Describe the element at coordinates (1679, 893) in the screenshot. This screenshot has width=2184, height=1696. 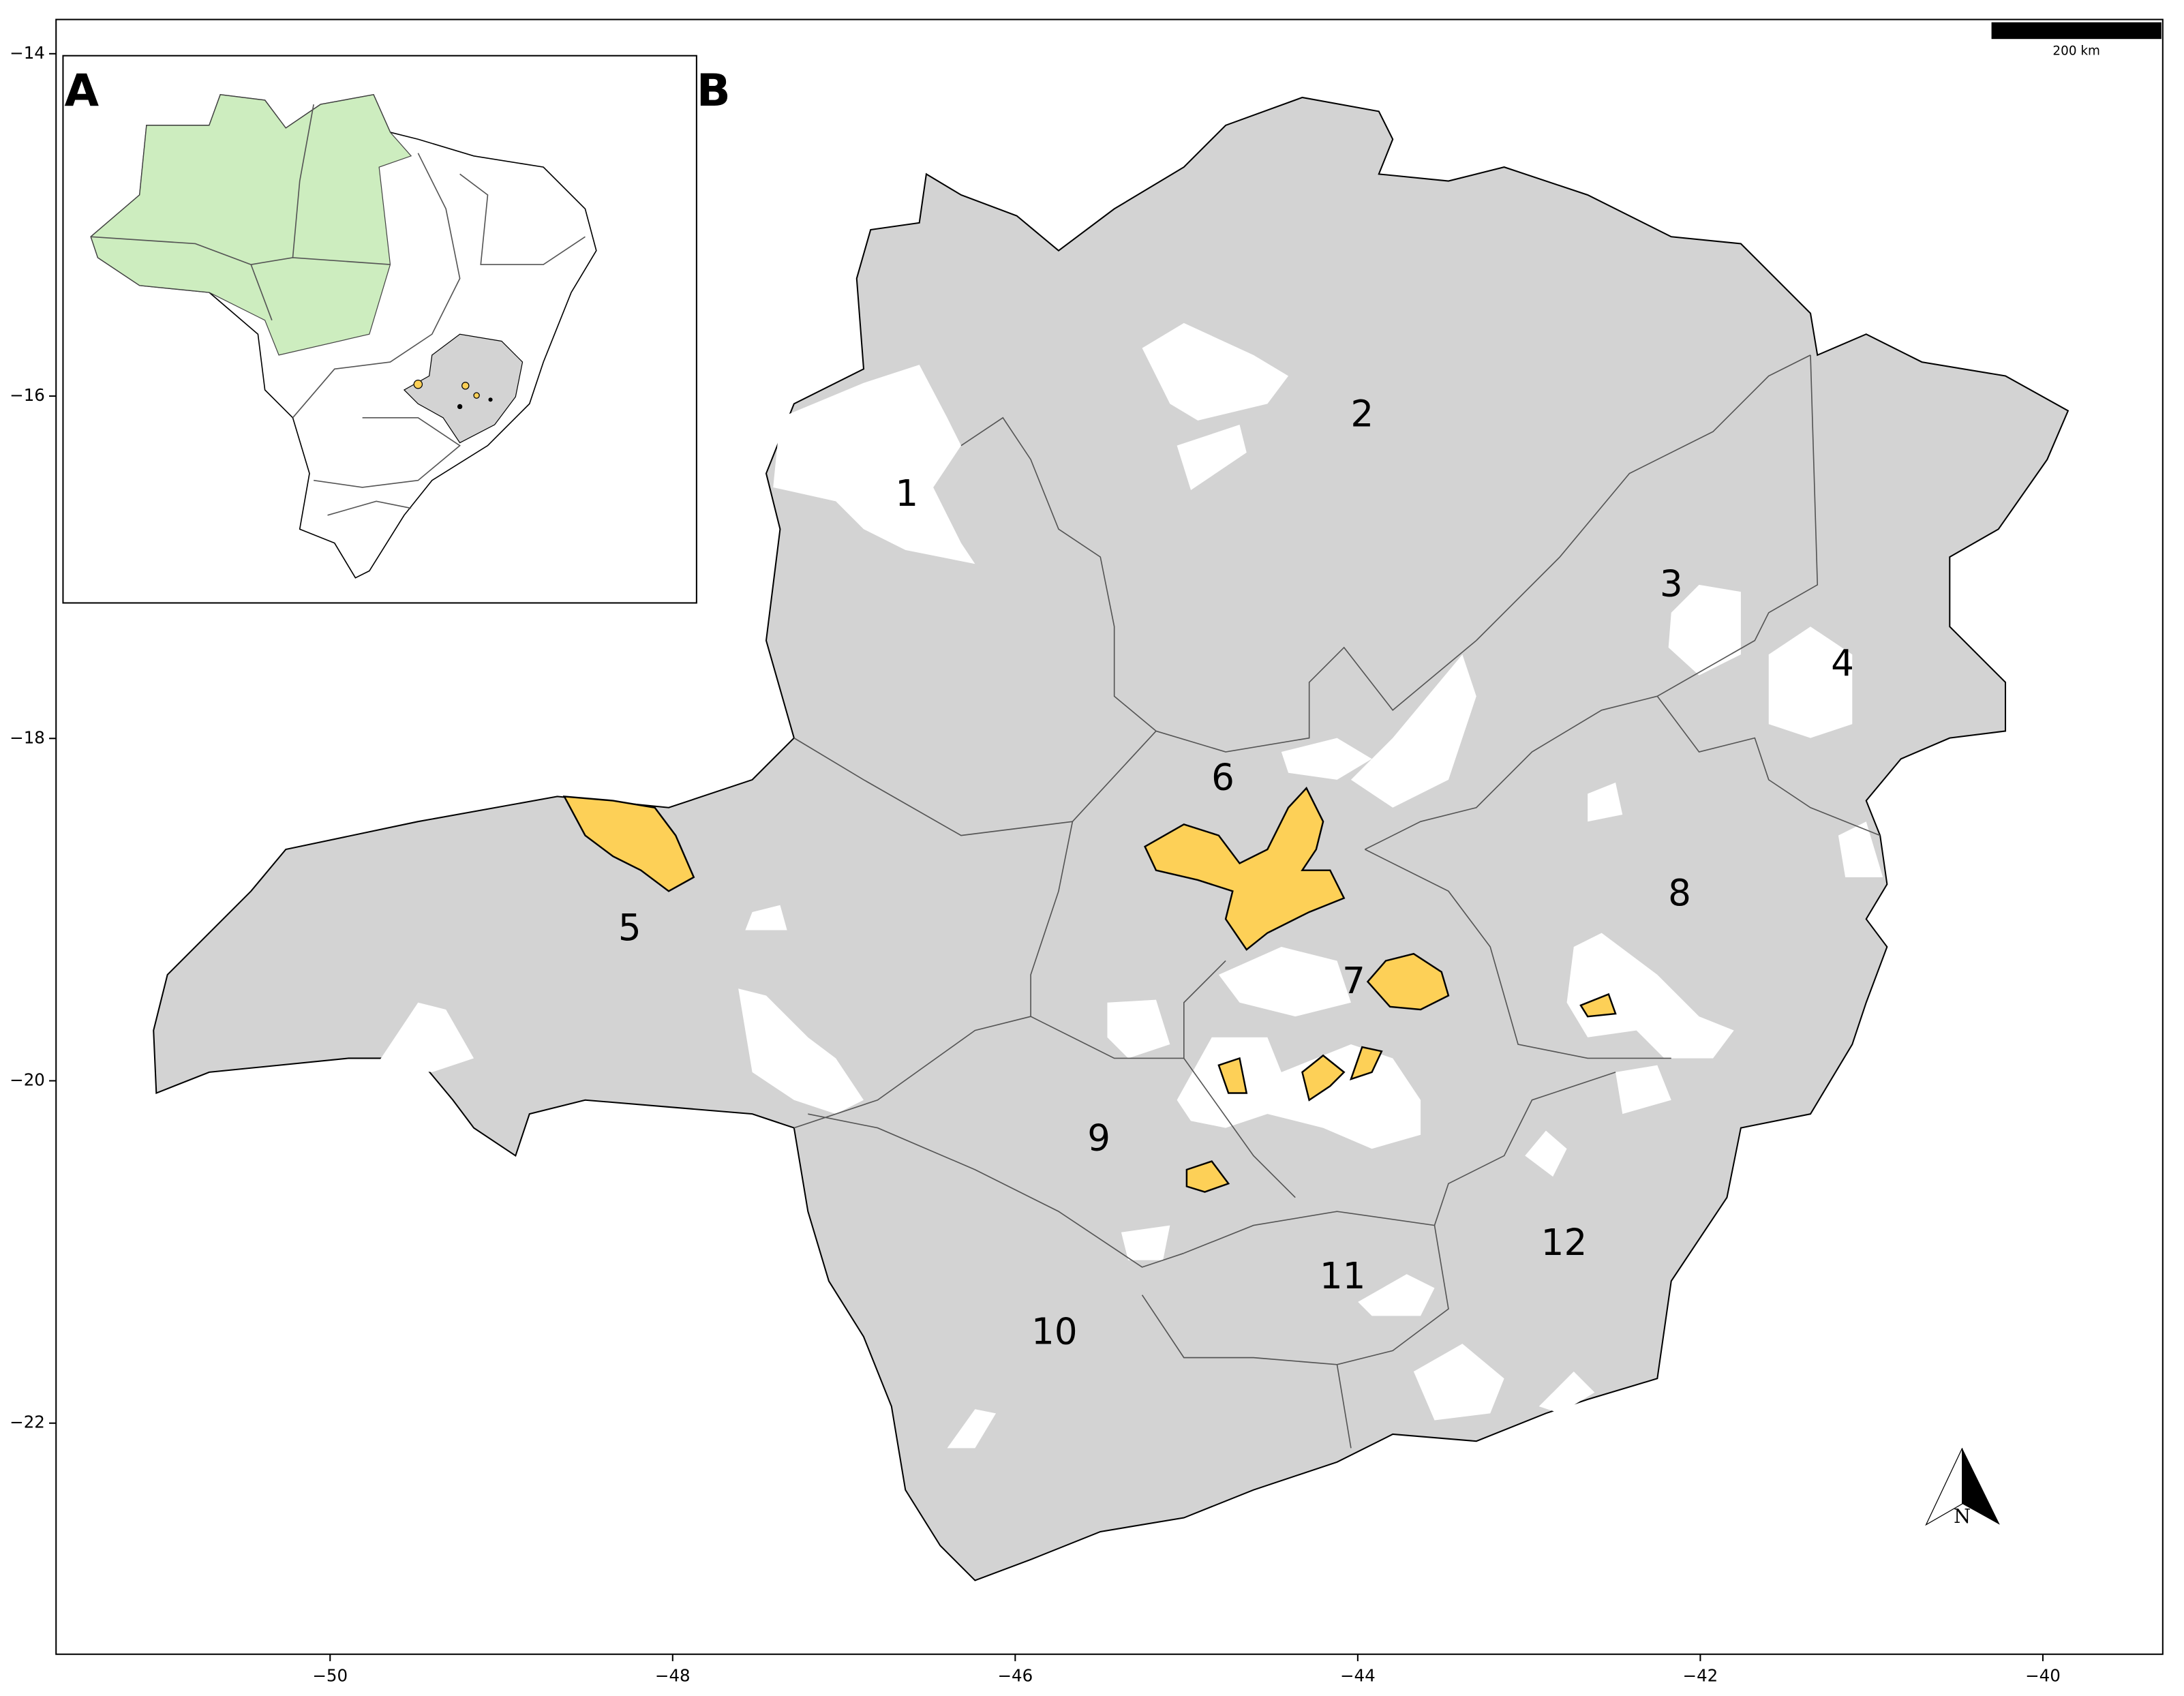
I see `region-label: 8` at that location.